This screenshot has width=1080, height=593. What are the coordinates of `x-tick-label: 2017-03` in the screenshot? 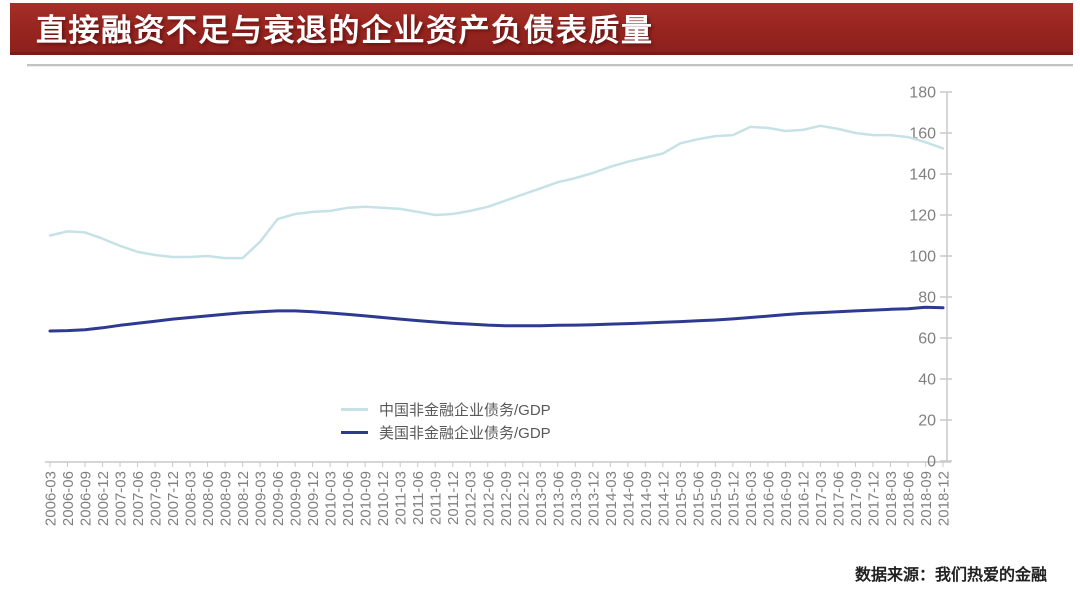 It's located at (821, 498).